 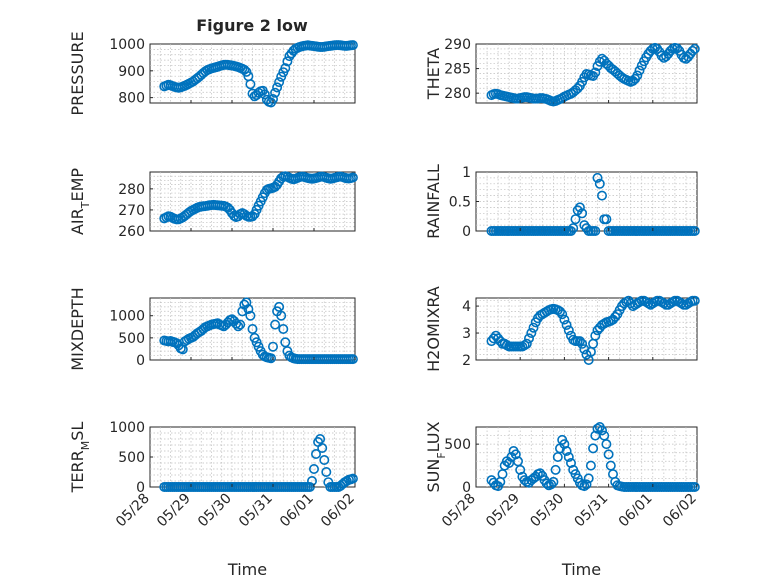 What do you see at coordinates (466, 361) in the screenshot?
I see `y-tick-label: 2` at bounding box center [466, 361].